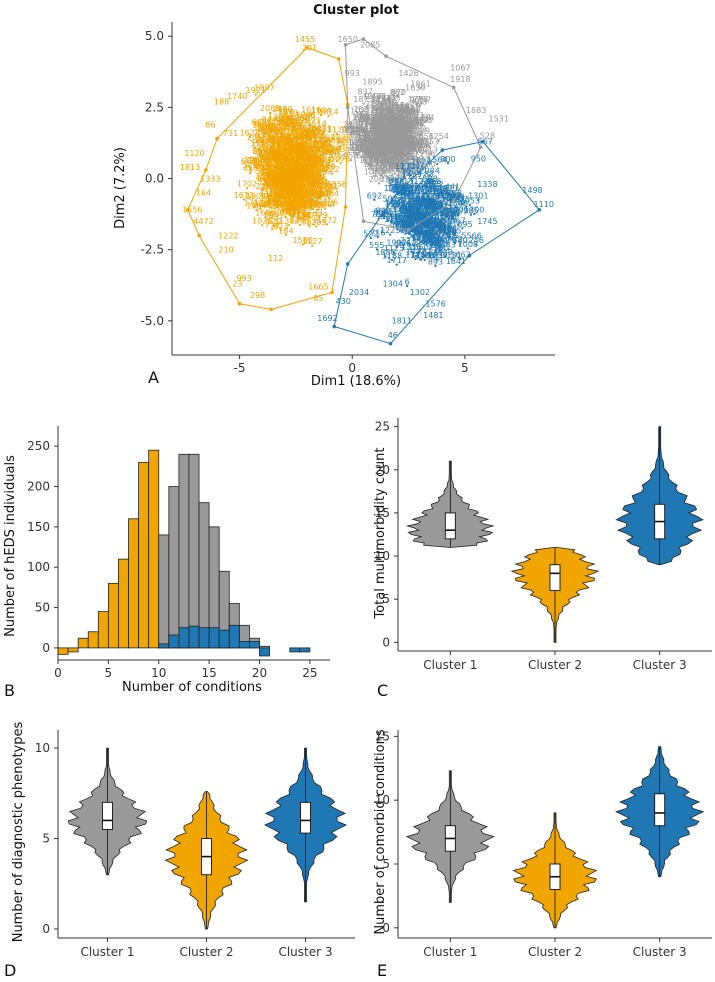 The image size is (715, 982). What do you see at coordinates (244, 195) in the screenshot?
I see `panel-a-point-label: 1612` at bounding box center [244, 195].